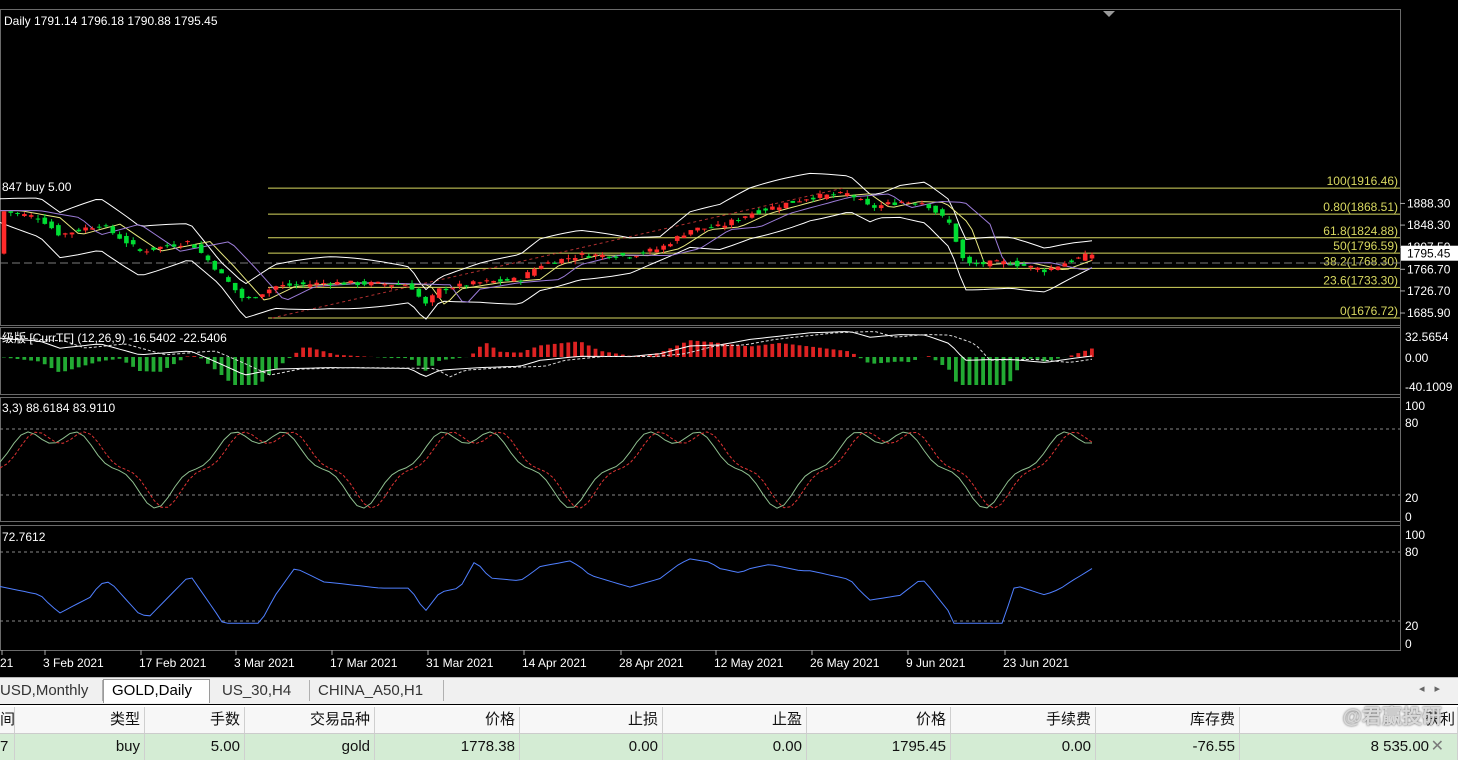 This screenshot has height=760, width=1458. What do you see at coordinates (262, 690) in the screenshot?
I see `tab-us30-h4: US_30,H4` at bounding box center [262, 690].